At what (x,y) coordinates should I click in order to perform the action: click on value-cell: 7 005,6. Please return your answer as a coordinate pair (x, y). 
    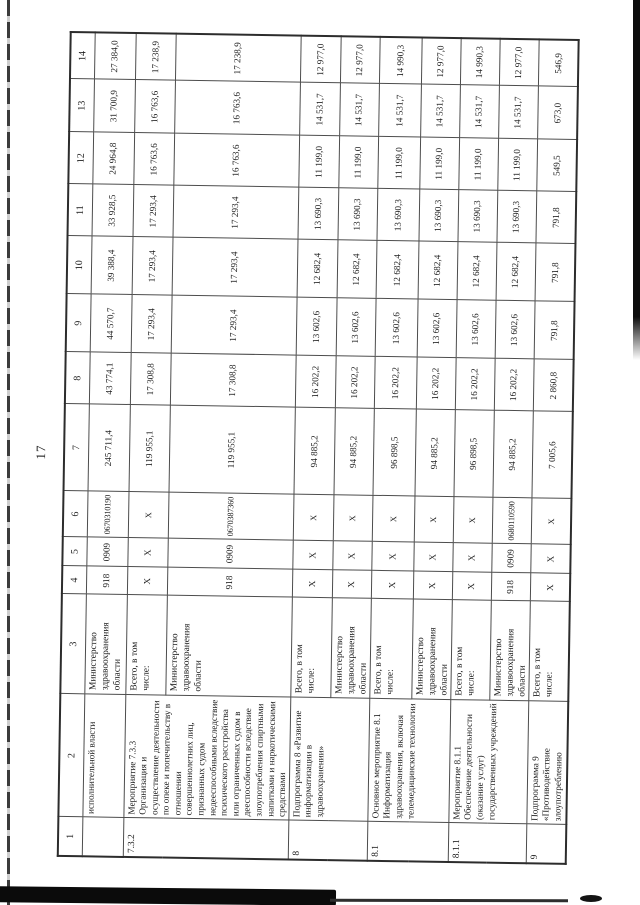
    Looking at the image, I should click on (552, 455).